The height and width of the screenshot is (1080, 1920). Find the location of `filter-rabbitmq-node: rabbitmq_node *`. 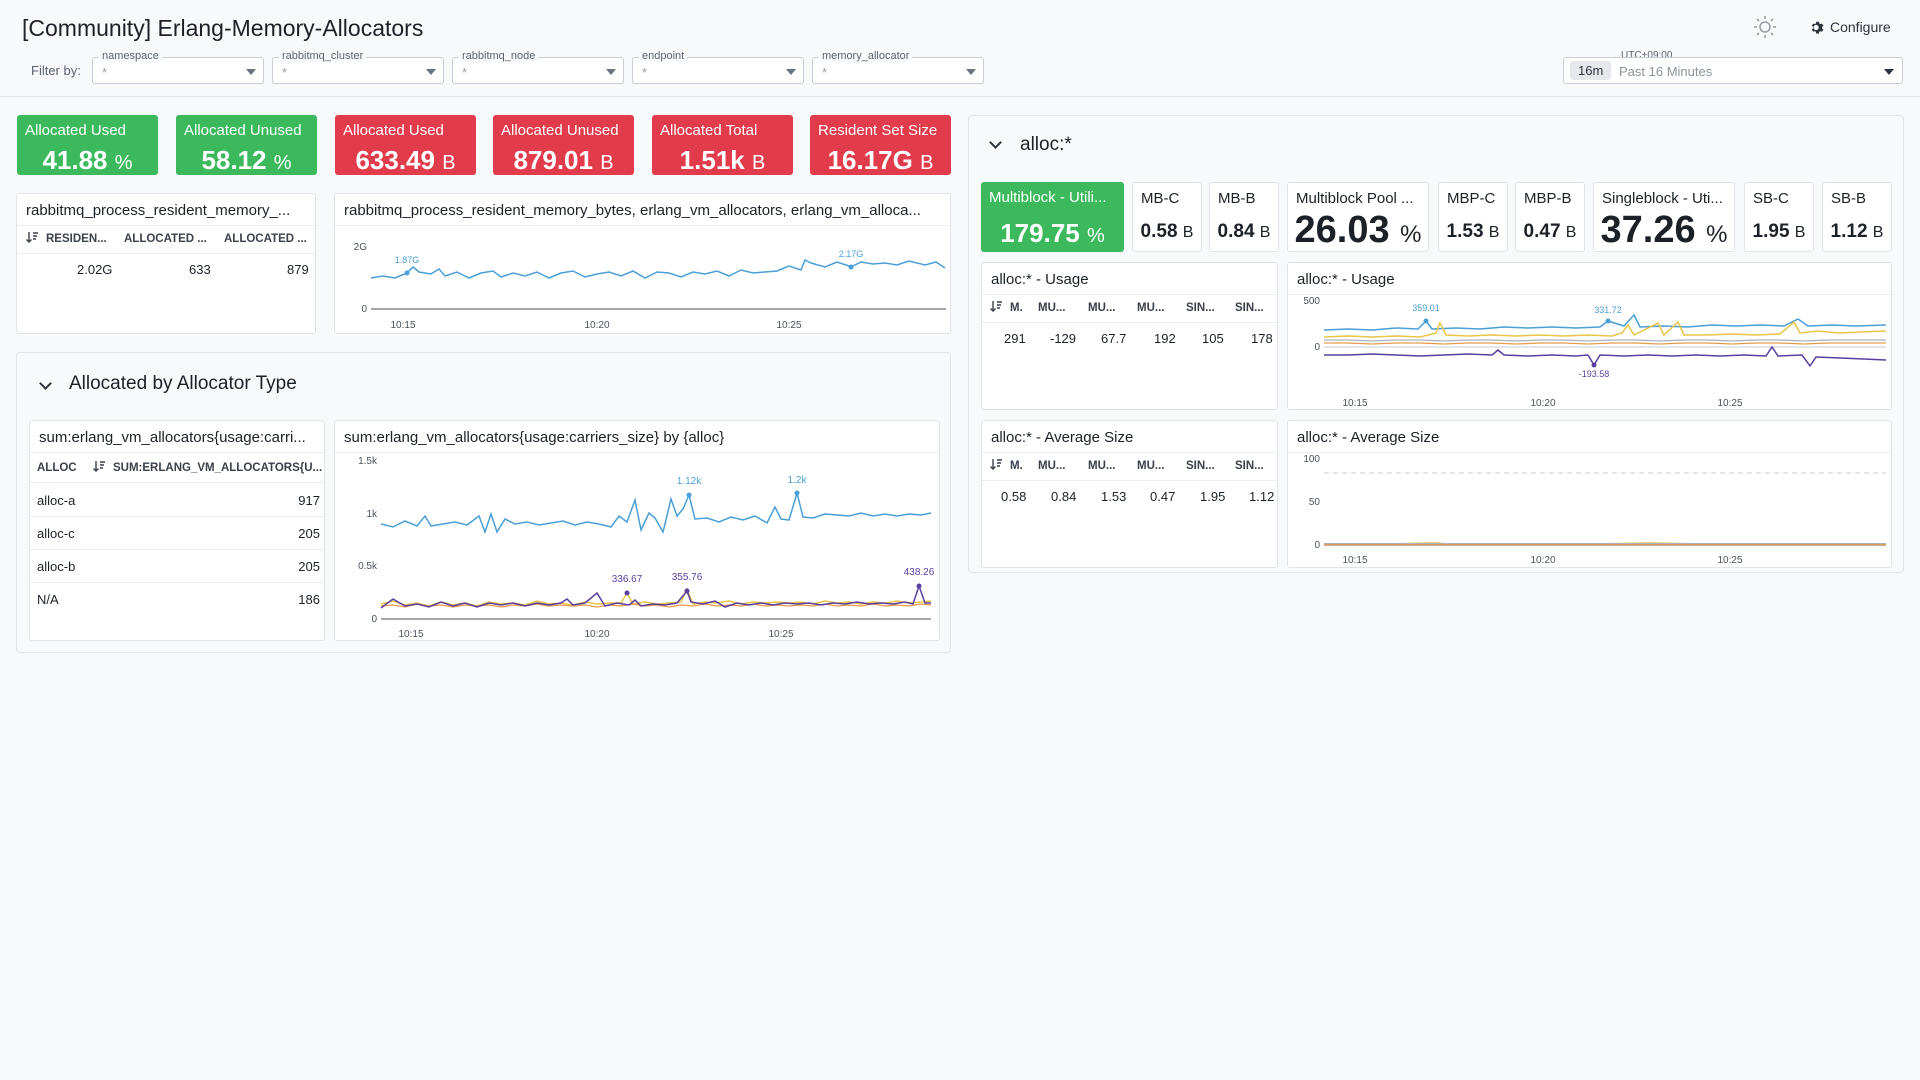

filter-rabbitmq-node: rabbitmq_node * is located at coordinates (538, 67).